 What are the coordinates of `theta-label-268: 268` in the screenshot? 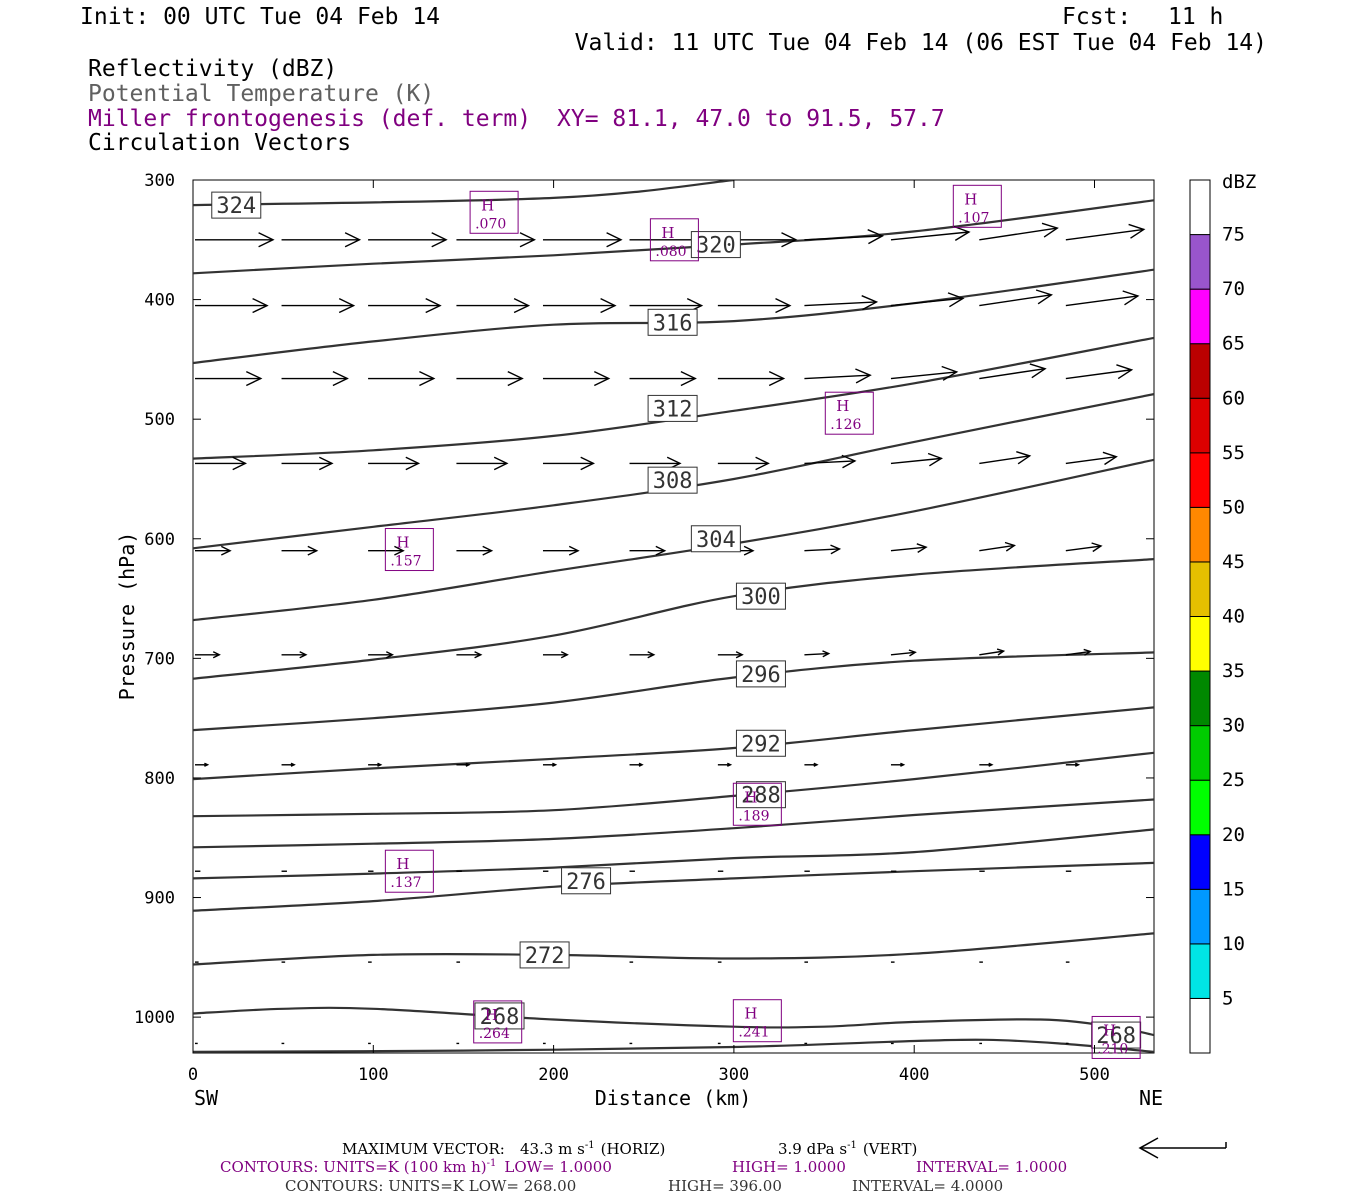 It's located at (500, 1017).